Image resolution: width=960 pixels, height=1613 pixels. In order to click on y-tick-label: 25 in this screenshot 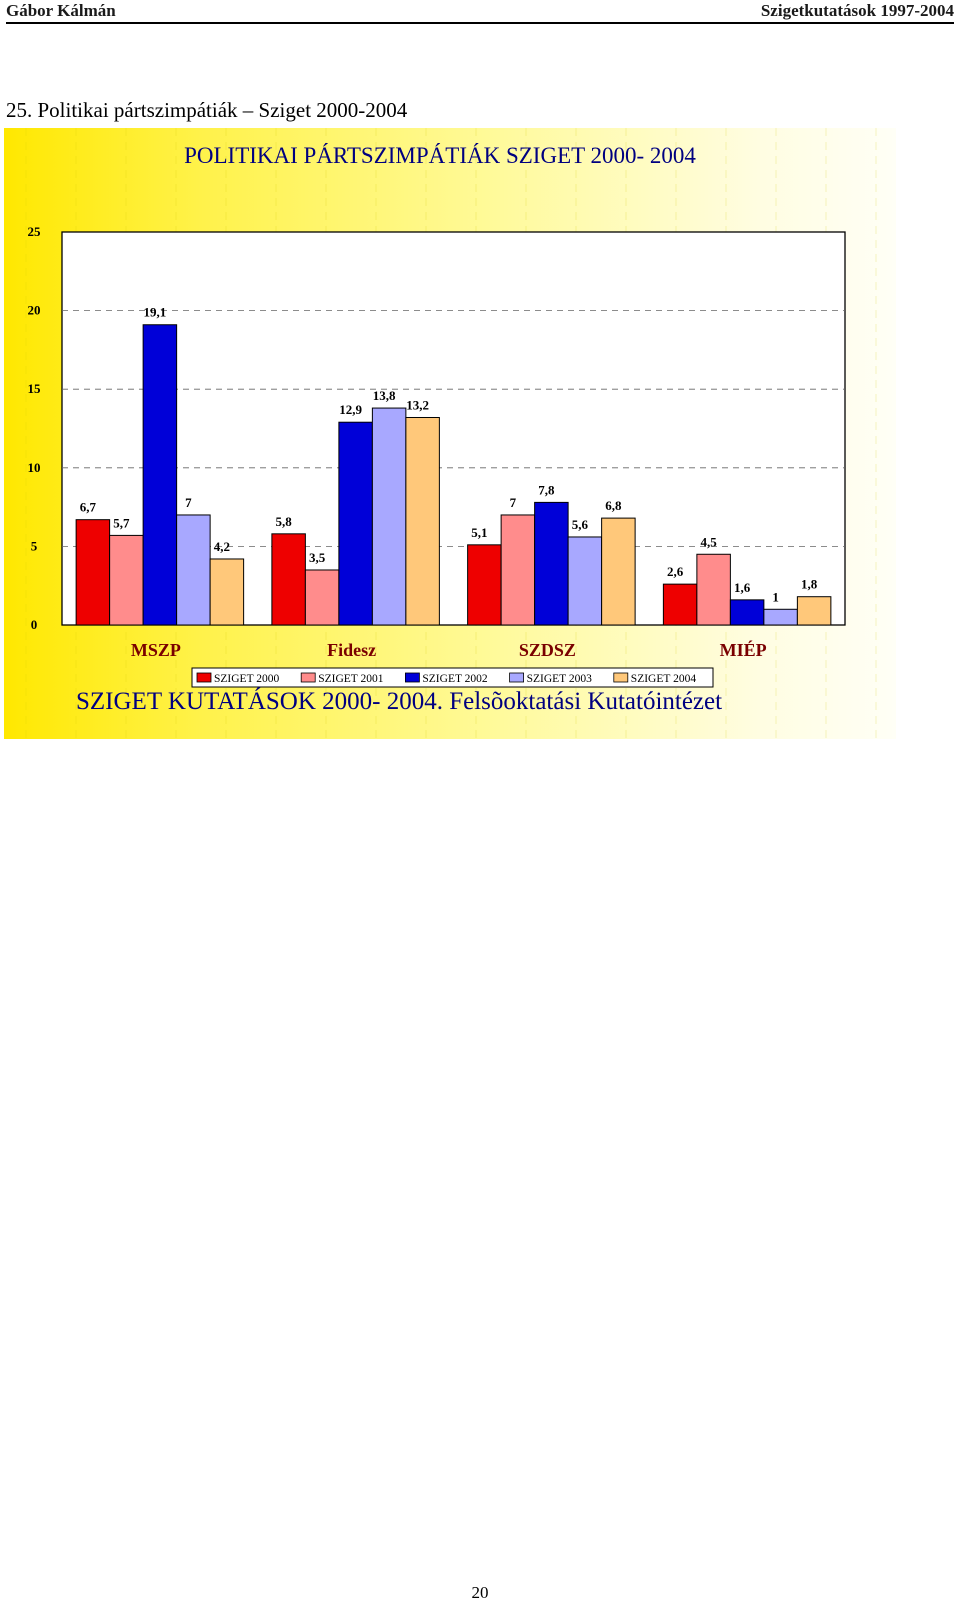, I will do `click(35, 231)`.